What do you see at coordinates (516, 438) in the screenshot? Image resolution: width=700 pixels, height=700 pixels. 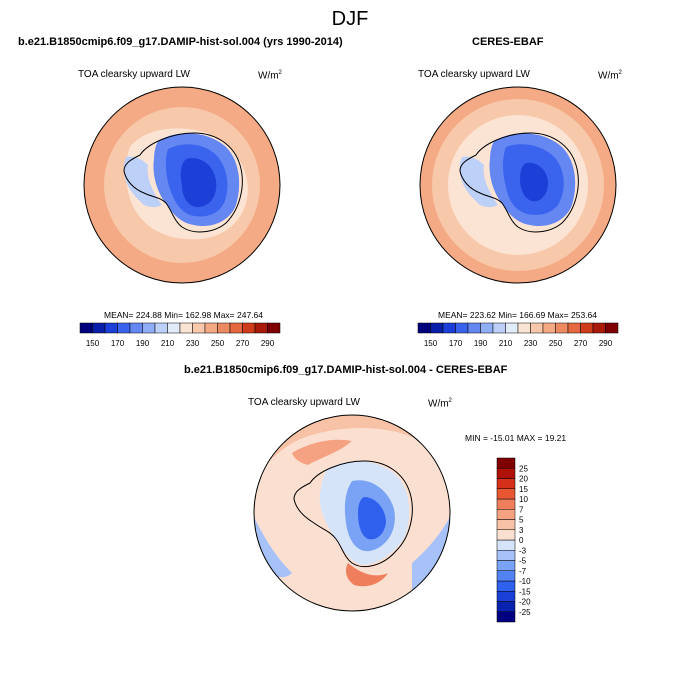 I see `panel-diff-stats: MIN = -15.01 MAX = 19.21` at bounding box center [516, 438].